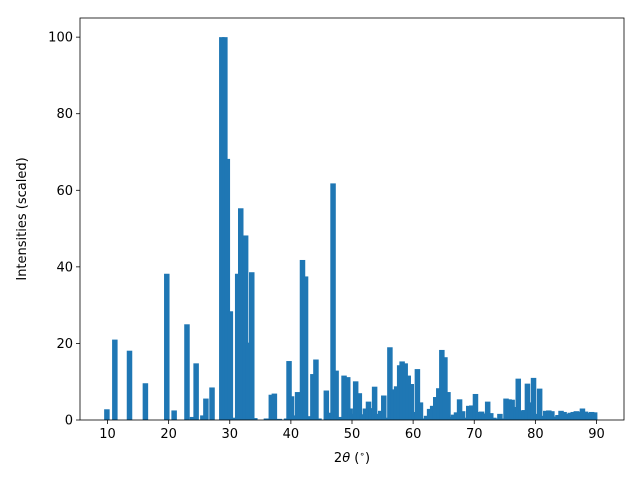 This screenshot has height=480, width=640. I want to click on x-tick-label: 20, so click(168, 434).